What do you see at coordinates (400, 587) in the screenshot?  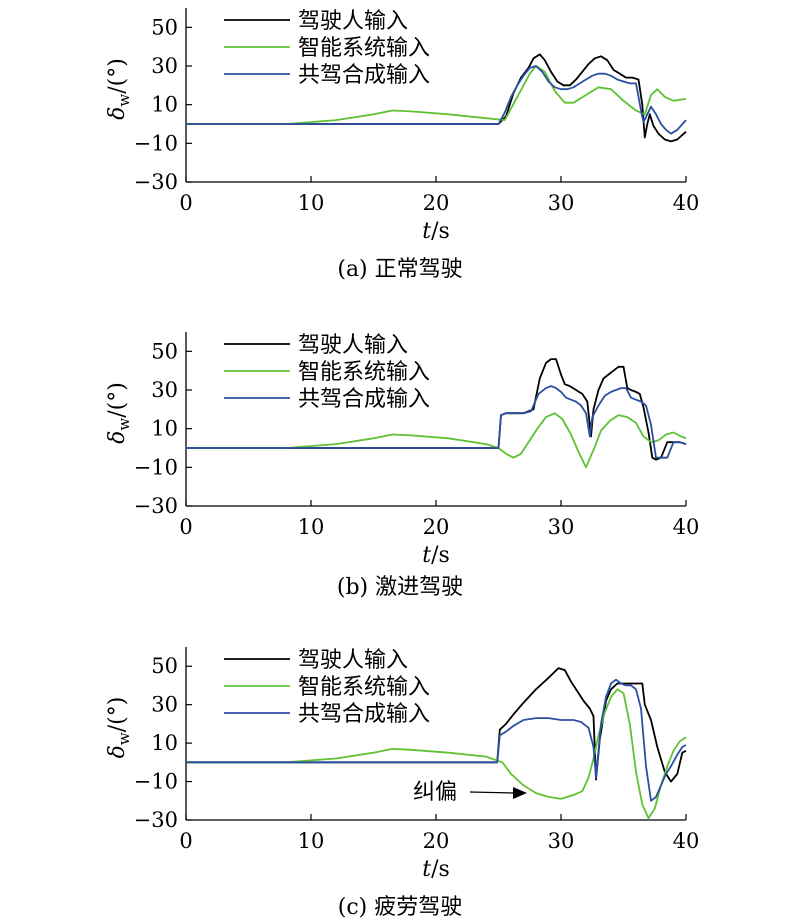 I see `panel-caption: (b) 激进驾驶` at bounding box center [400, 587].